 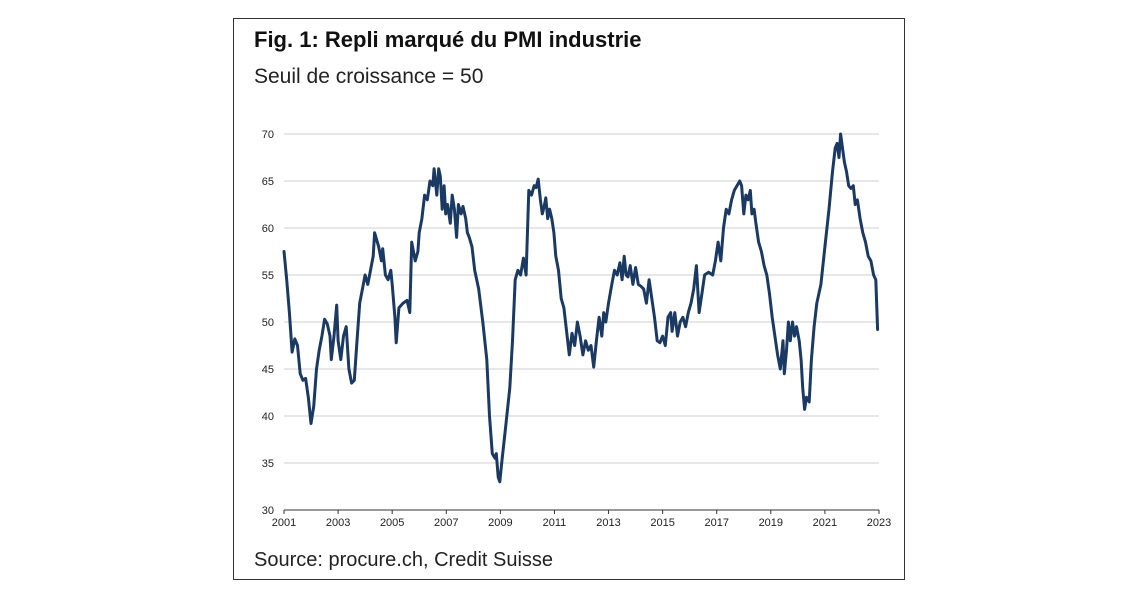 I want to click on x-tick-label: 2001, so click(x=284, y=523).